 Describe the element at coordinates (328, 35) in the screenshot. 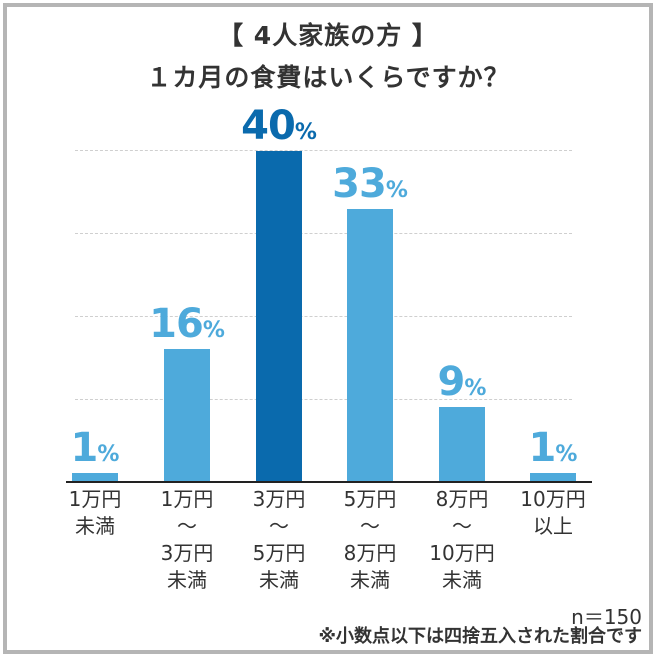

I see `chart-title-line1: 【 4人家族の方 】` at that location.